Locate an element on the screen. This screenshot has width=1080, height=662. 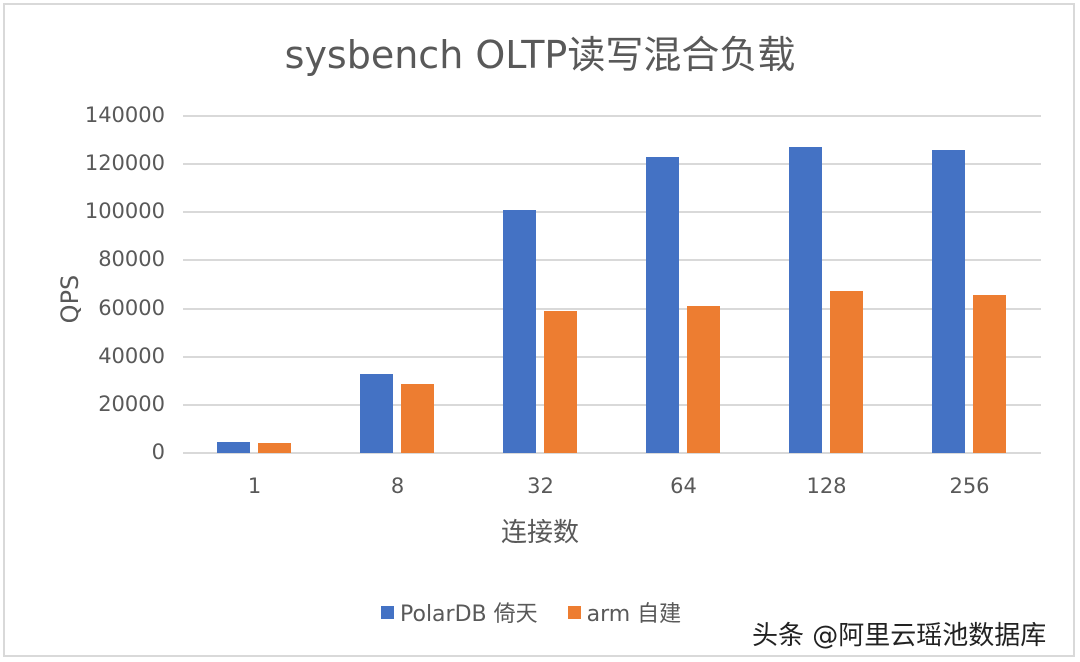
legend-item: PolarDB 倚天 is located at coordinates (459, 612).